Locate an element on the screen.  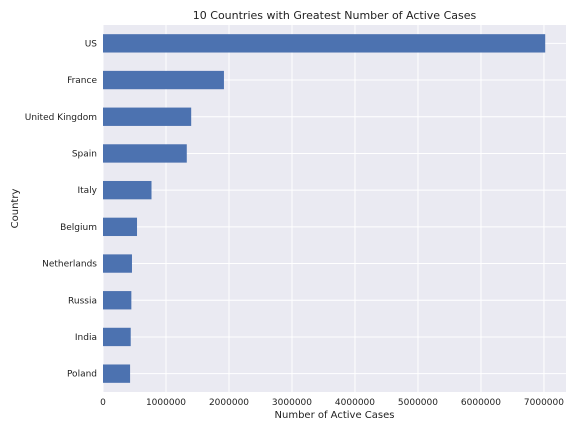
x-tick-label: 5000000 is located at coordinates (418, 403).